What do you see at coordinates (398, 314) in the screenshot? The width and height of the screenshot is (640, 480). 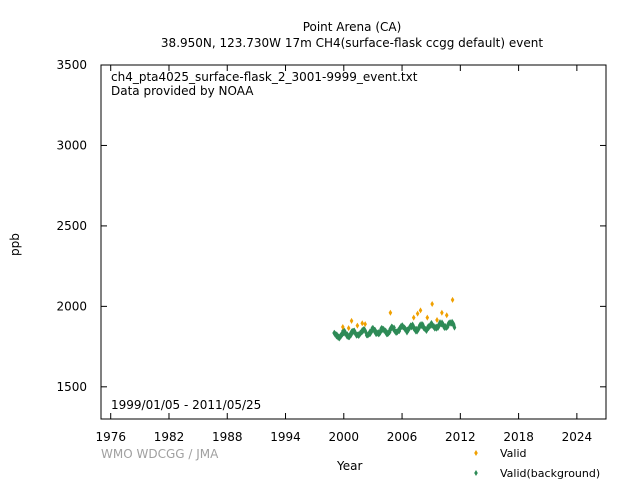 I see `valid-series` at bounding box center [398, 314].